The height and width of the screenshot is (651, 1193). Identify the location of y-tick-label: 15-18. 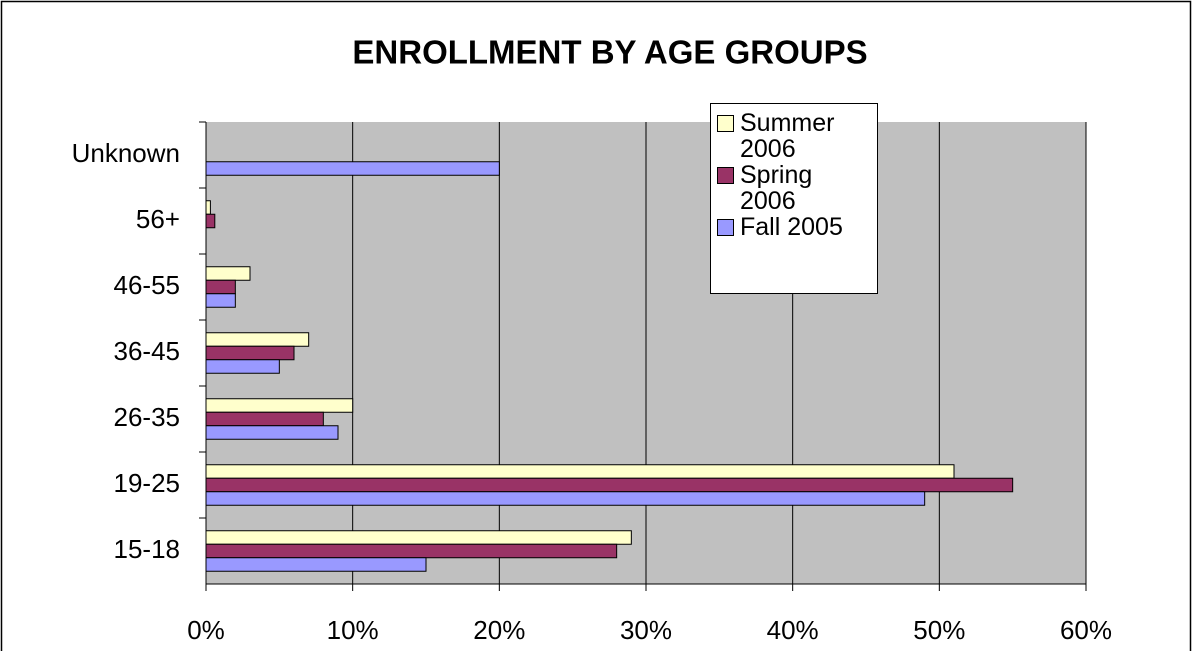
(147, 549).